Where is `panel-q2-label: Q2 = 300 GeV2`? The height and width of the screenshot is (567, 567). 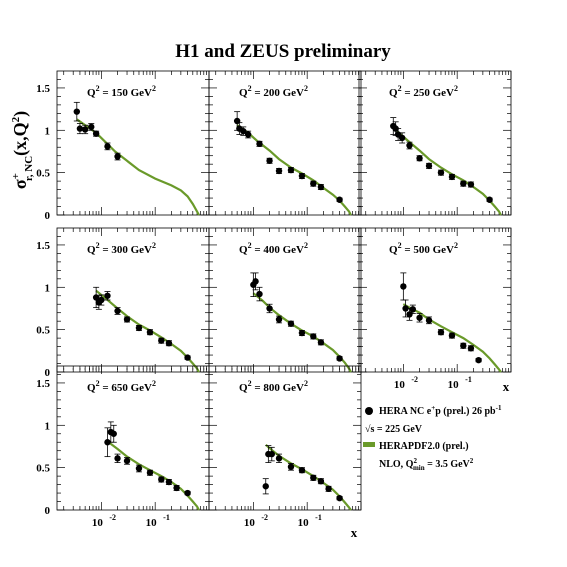 panel-q2-label: Q2 = 300 GeV2 is located at coordinates (121, 248).